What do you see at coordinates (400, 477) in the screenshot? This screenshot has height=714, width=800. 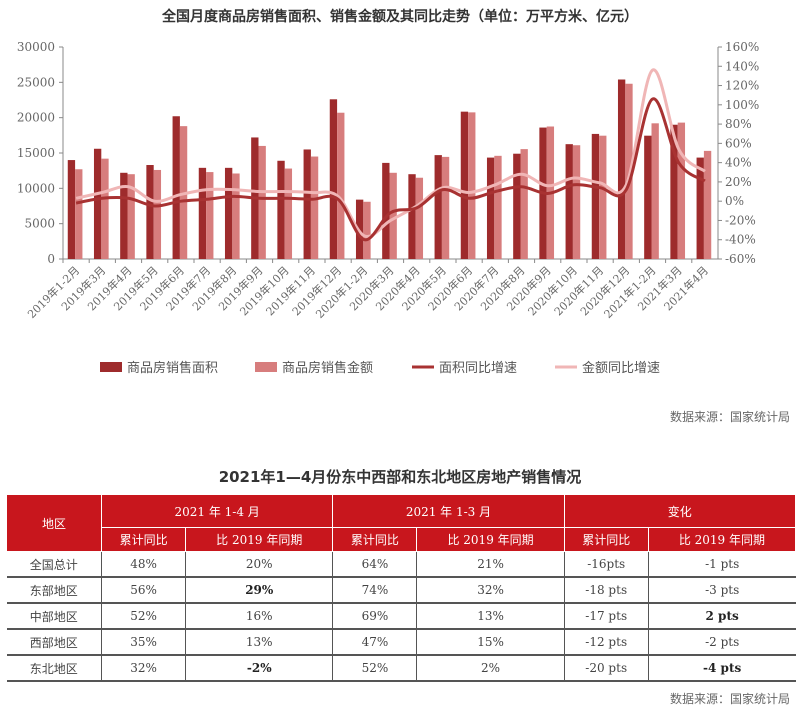 I see `table-title: 2021年1—4月份东中西部和东北地区房地产销售情况` at bounding box center [400, 477].